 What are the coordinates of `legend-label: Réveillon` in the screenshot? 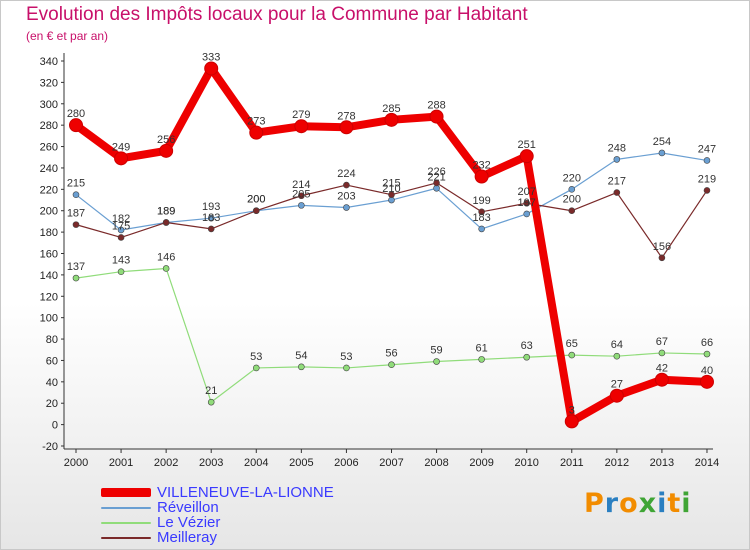 It's located at (188, 507).